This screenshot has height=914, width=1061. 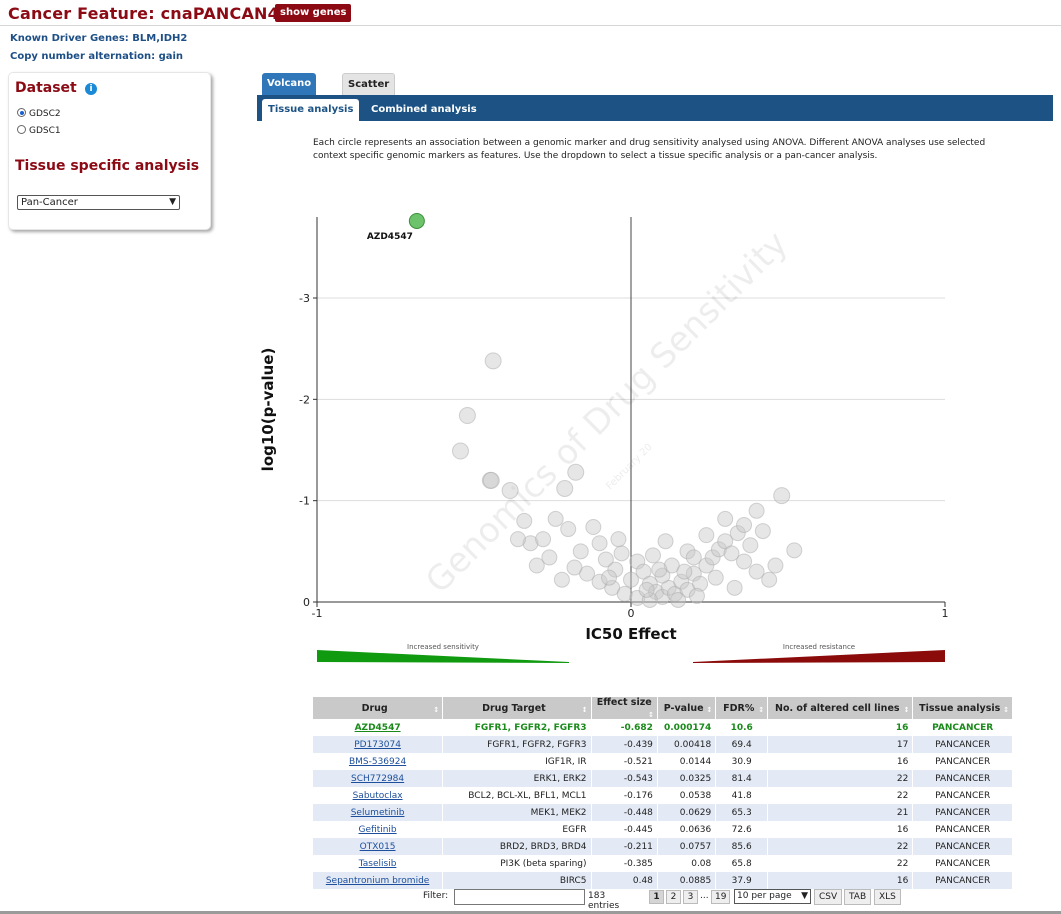 I want to click on dataset-option-gdsc1: GDSC1, so click(x=39, y=130).